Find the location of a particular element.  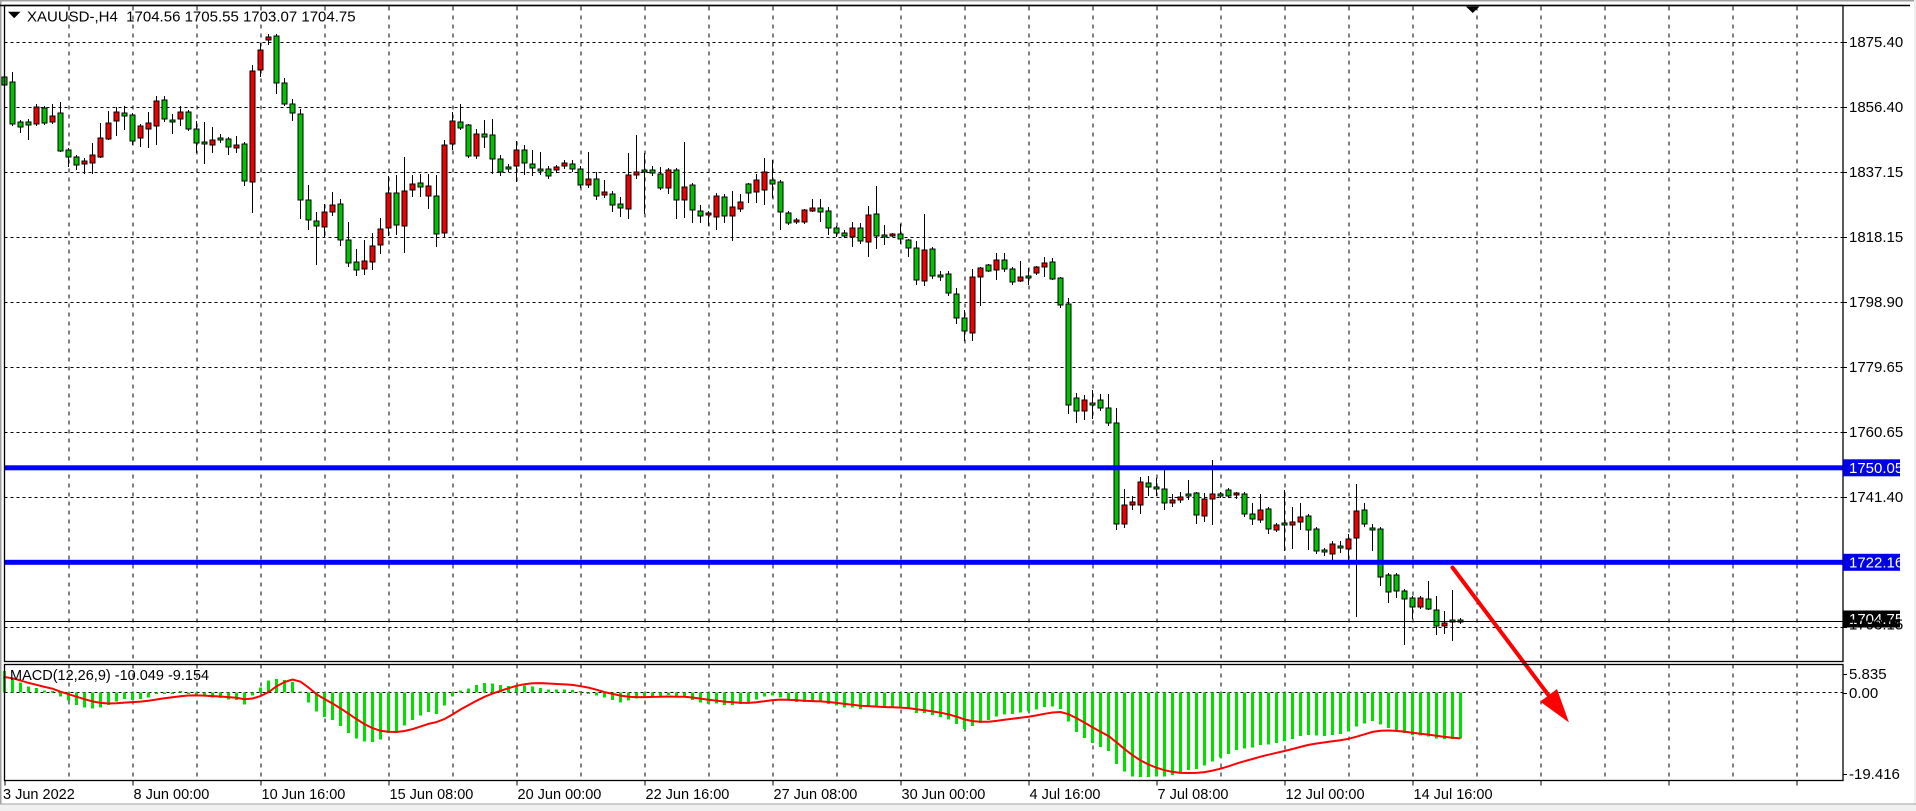

svg-text: 5.835 is located at coordinates (1868, 674).